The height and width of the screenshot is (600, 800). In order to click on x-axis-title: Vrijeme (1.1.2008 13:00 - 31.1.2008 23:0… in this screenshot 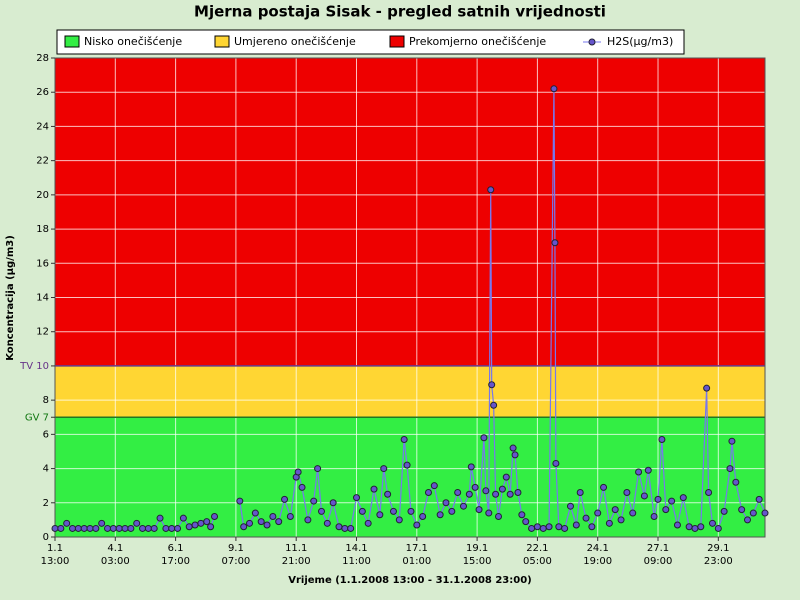, I will do `click(410, 580)`.